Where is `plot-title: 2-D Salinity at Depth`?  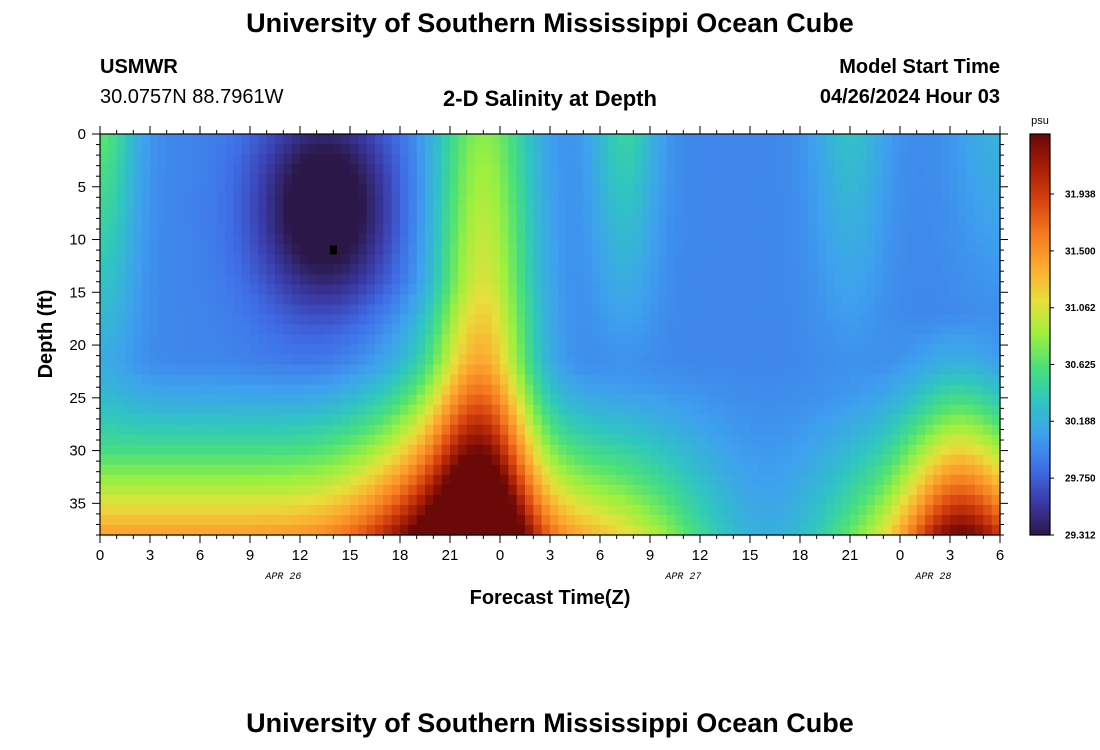
plot-title: 2-D Salinity at Depth is located at coordinates (550, 98).